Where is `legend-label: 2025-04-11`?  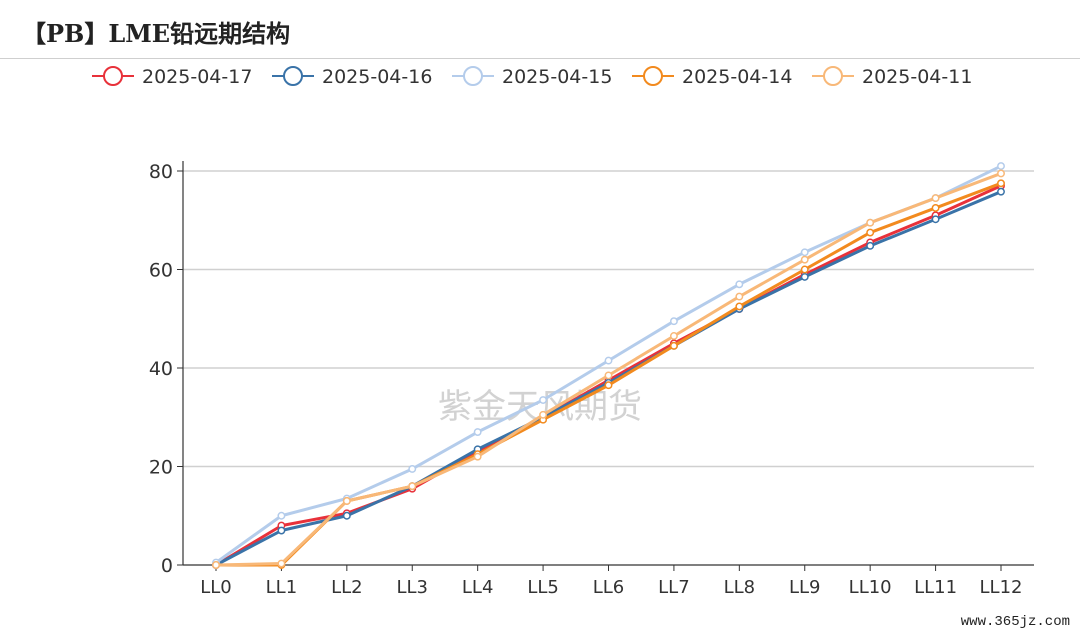
legend-label: 2025-04-11 is located at coordinates (917, 77).